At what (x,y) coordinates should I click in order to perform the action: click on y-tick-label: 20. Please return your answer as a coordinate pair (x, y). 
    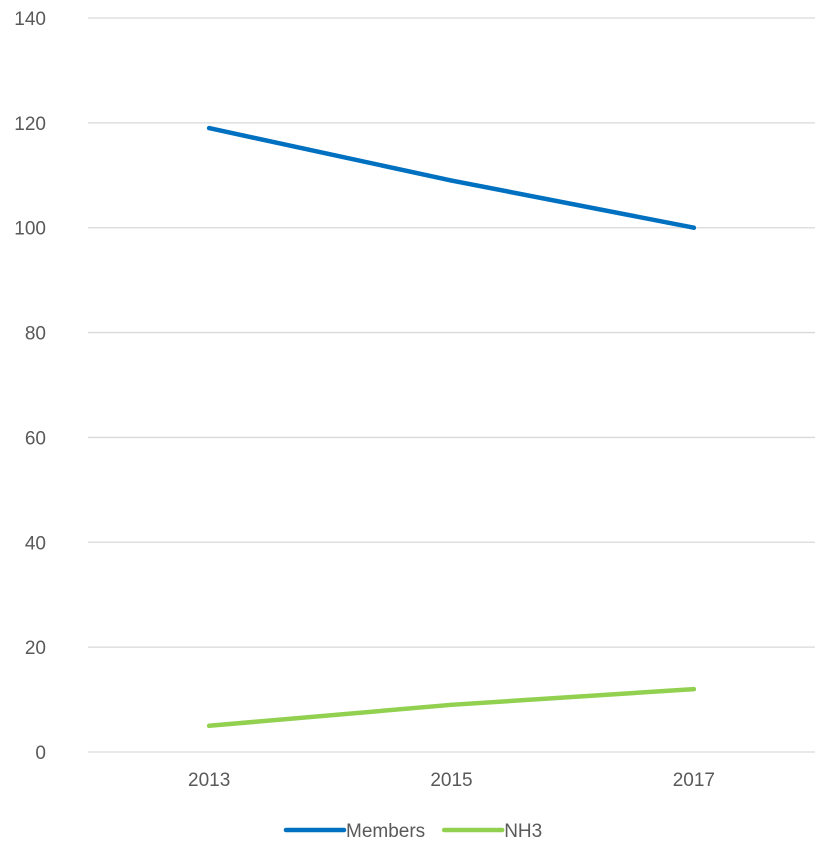
    Looking at the image, I should click on (35, 648).